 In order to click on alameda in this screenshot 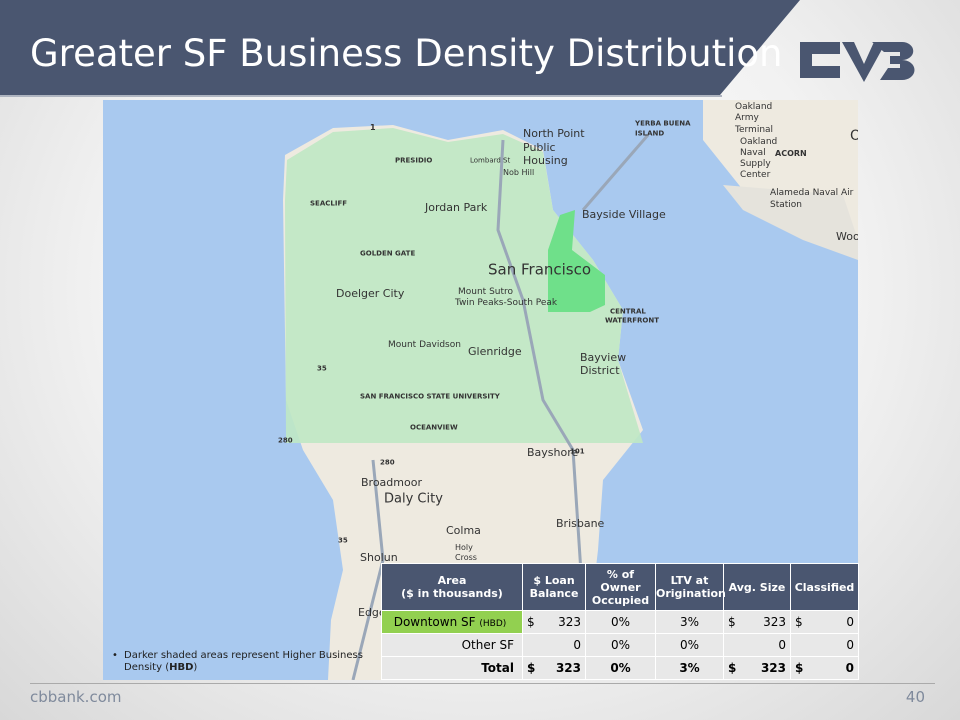, I will do `click(790, 222)`.